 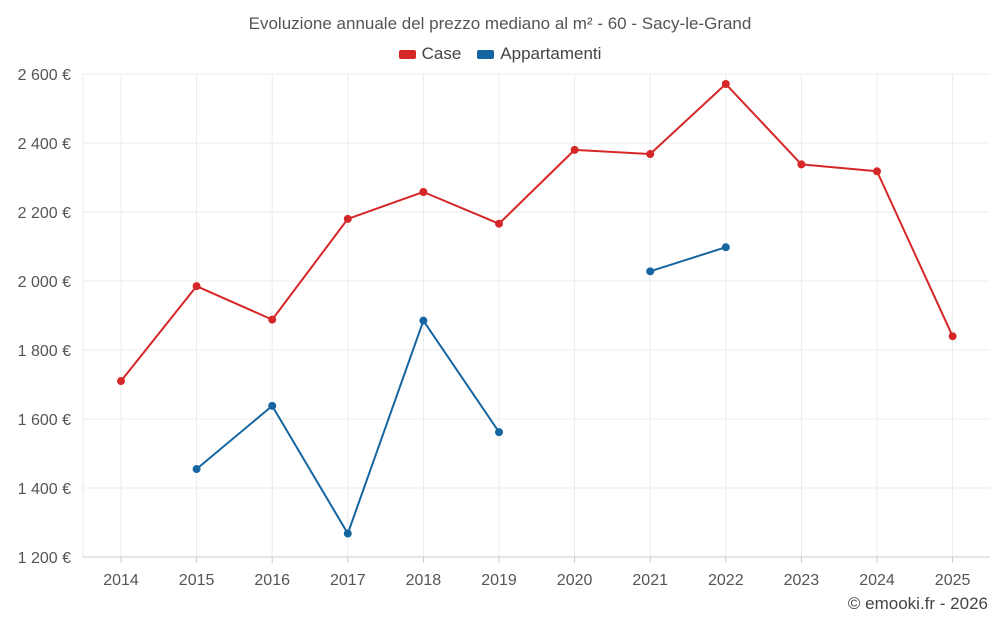 What do you see at coordinates (424, 580) in the screenshot?
I see `x-tick-label: 2018` at bounding box center [424, 580].